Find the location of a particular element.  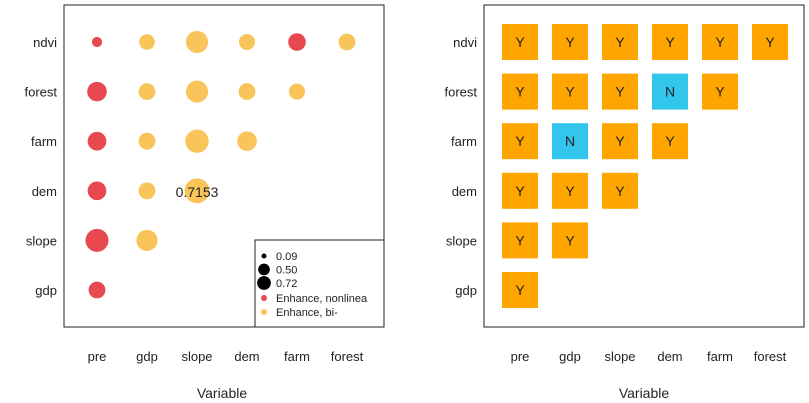

y-tick-label: ndvi is located at coordinates (465, 42).